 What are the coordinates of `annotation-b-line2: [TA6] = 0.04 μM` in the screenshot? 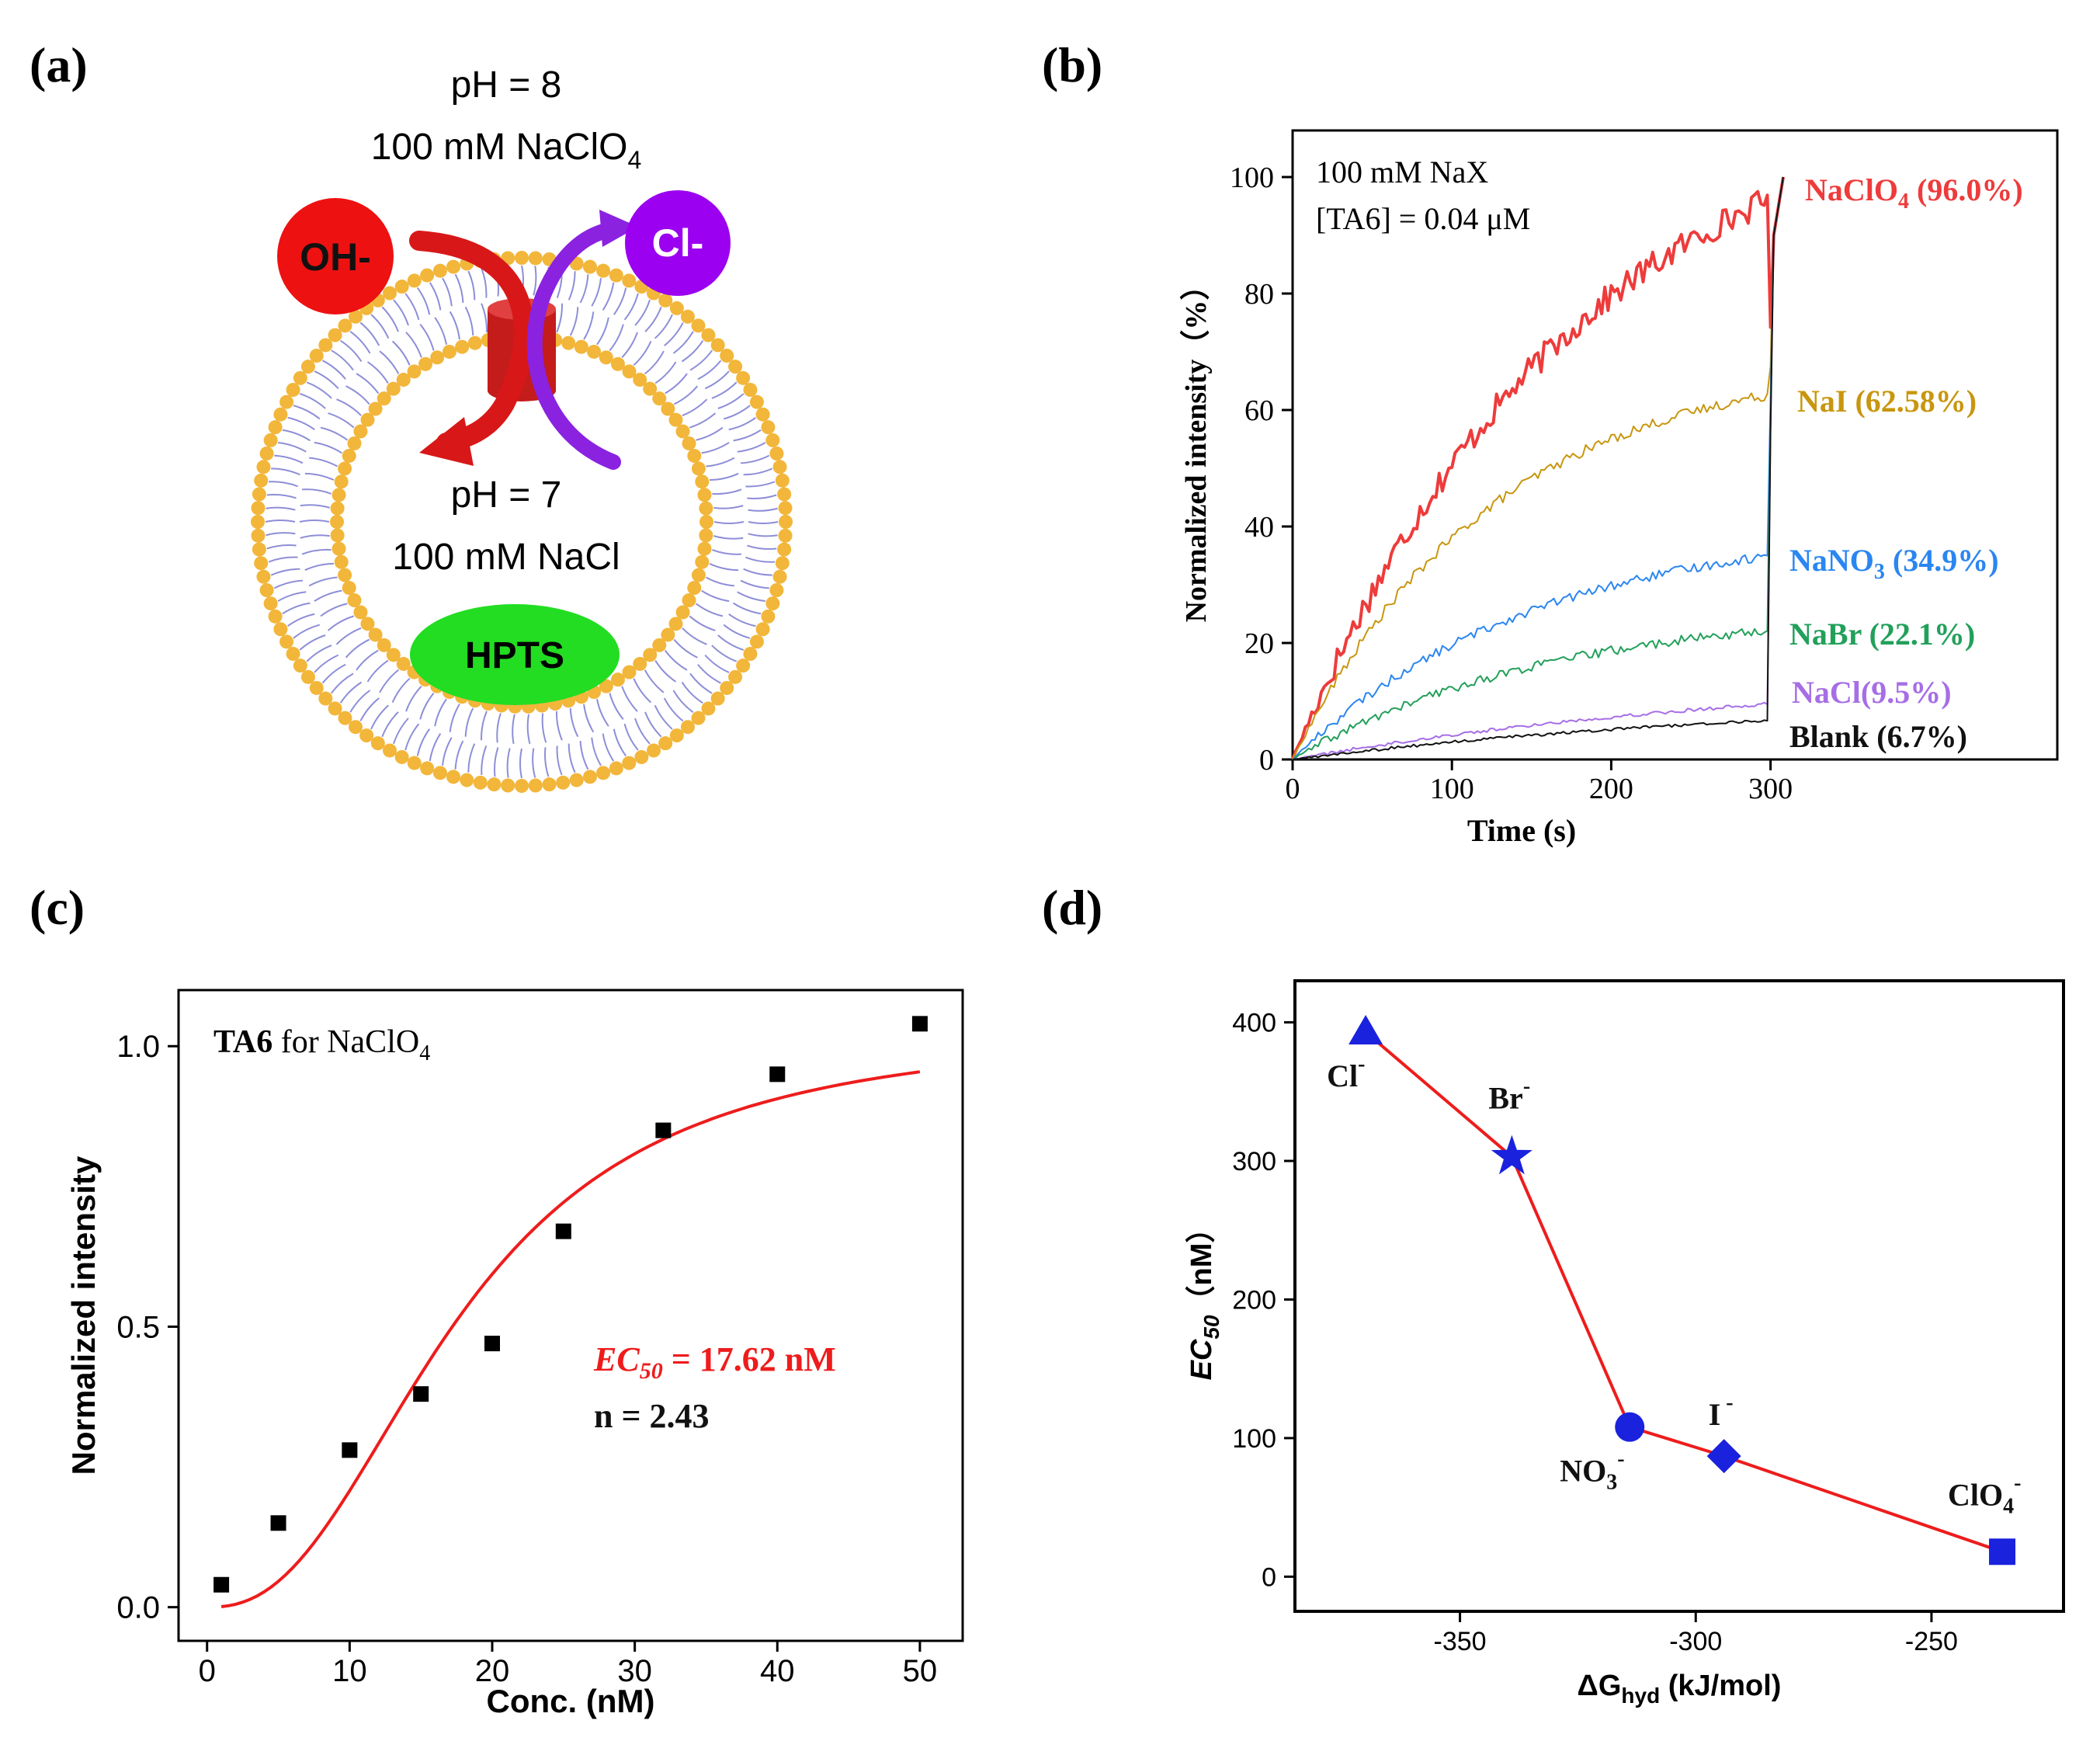 It's located at (1423, 218).